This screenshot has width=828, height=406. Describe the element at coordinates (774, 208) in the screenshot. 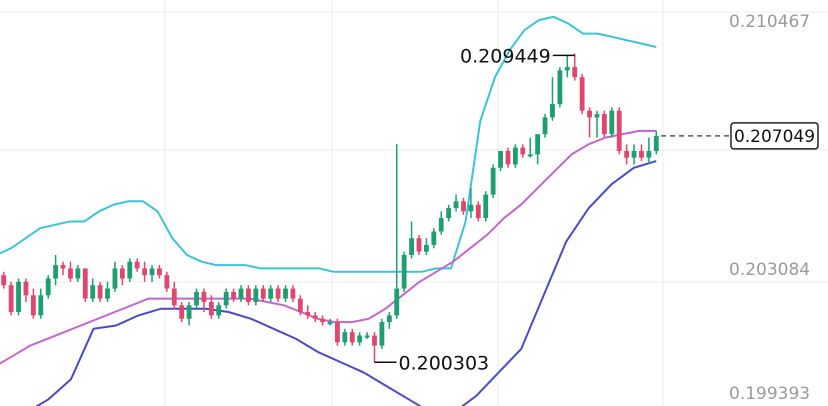

I see `y-axis: 0.210467 0.203084 0.199393 0.207049` at that location.